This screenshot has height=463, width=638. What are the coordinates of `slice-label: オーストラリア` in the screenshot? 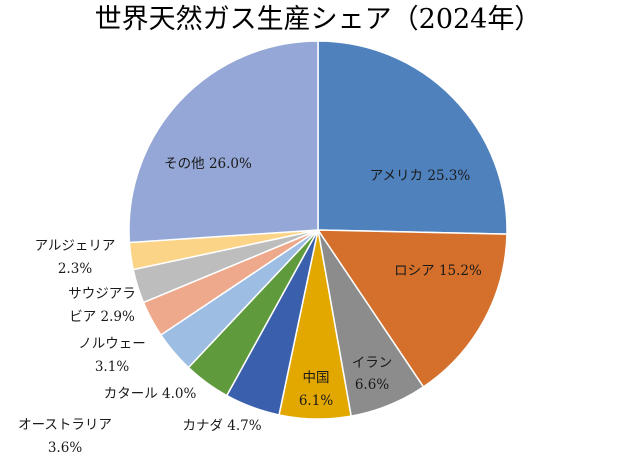 It's located at (65, 425).